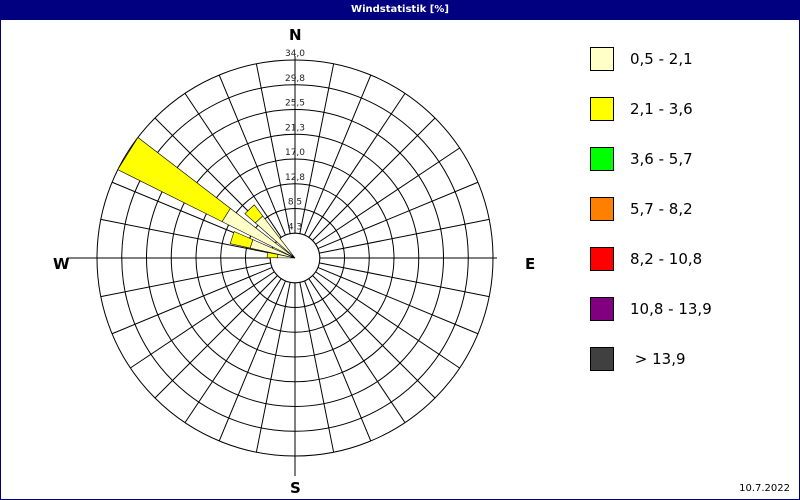 This screenshot has height=500, width=800. I want to click on compass-e: E, so click(530, 264).